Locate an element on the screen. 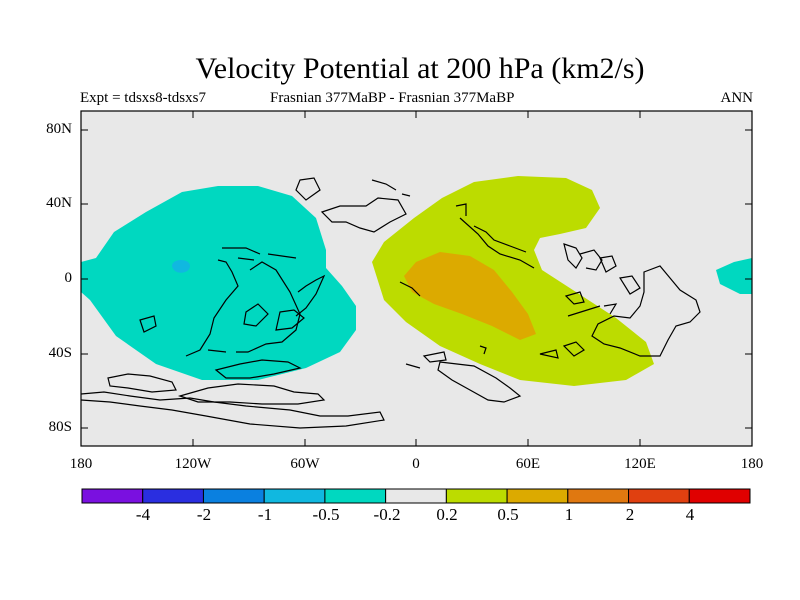 The height and width of the screenshot is (600, 800). colorbar is located at coordinates (416, 496).